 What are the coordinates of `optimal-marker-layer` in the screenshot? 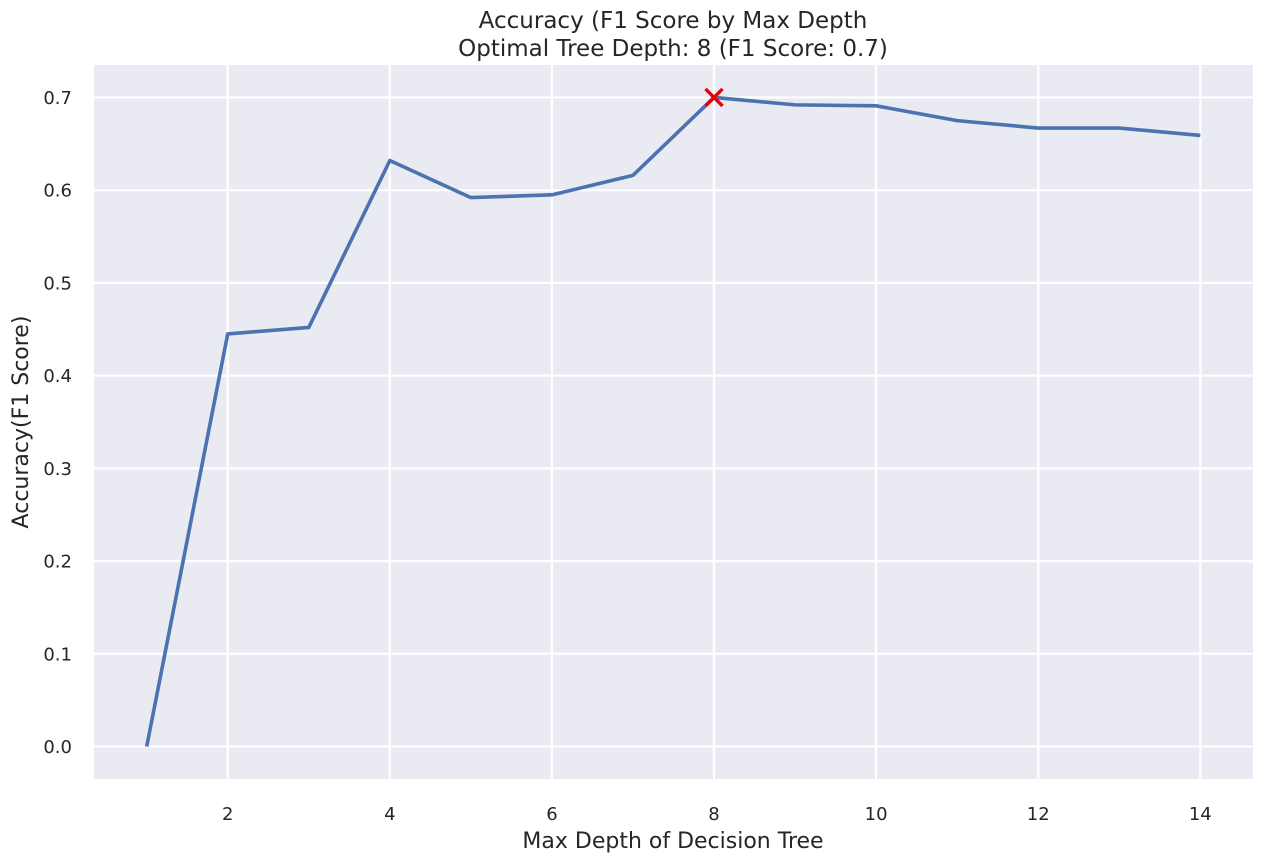 It's located at (714, 97).